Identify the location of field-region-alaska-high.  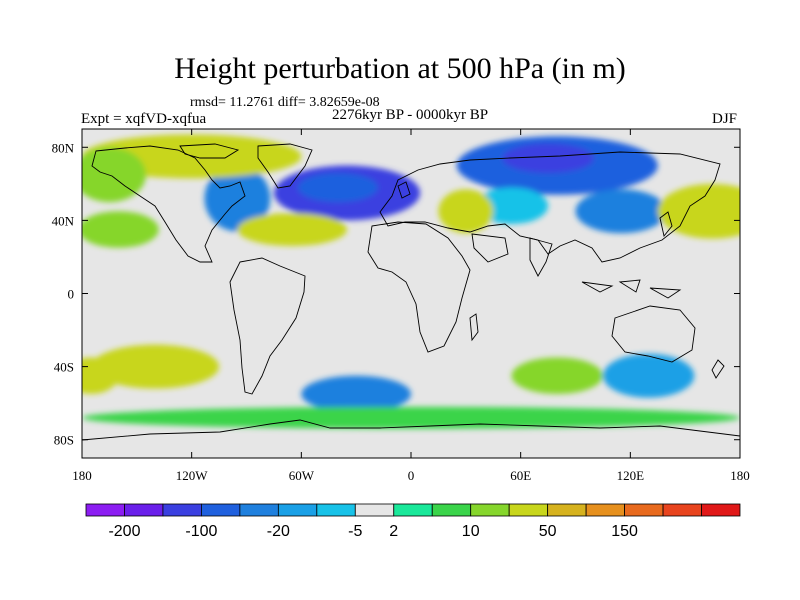
(114, 175).